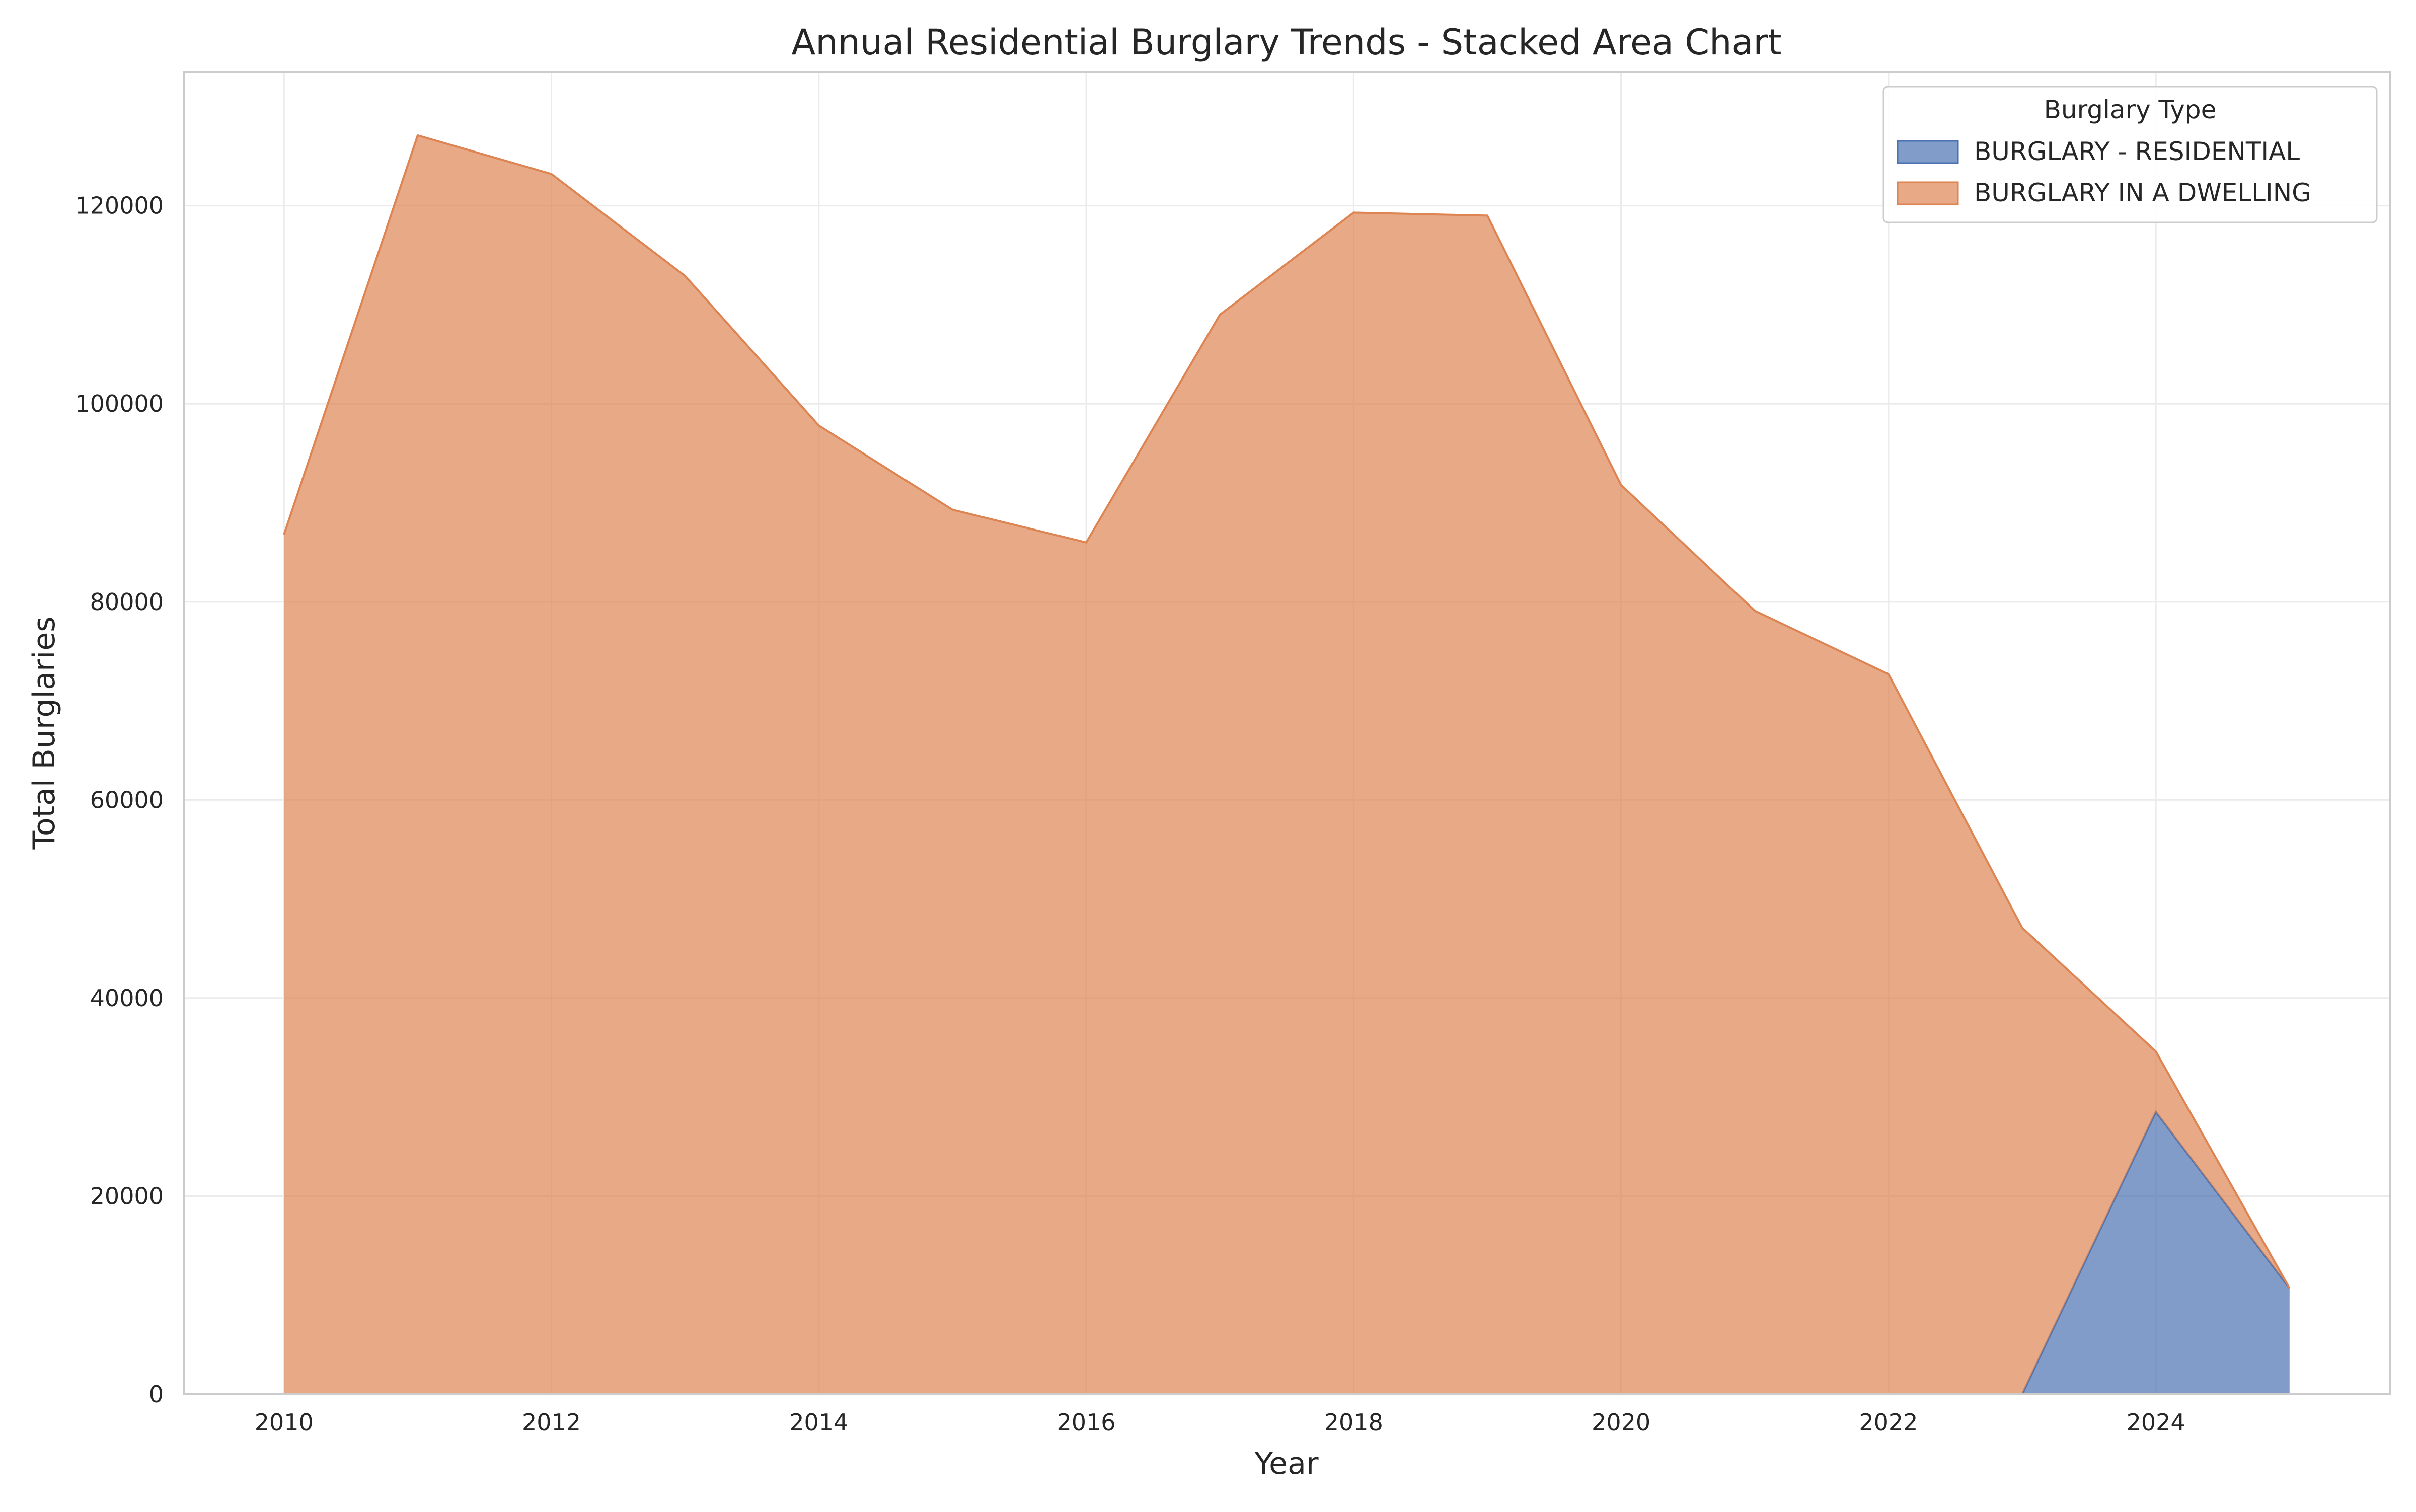  I want to click on legend-frame, so click(2130, 154).